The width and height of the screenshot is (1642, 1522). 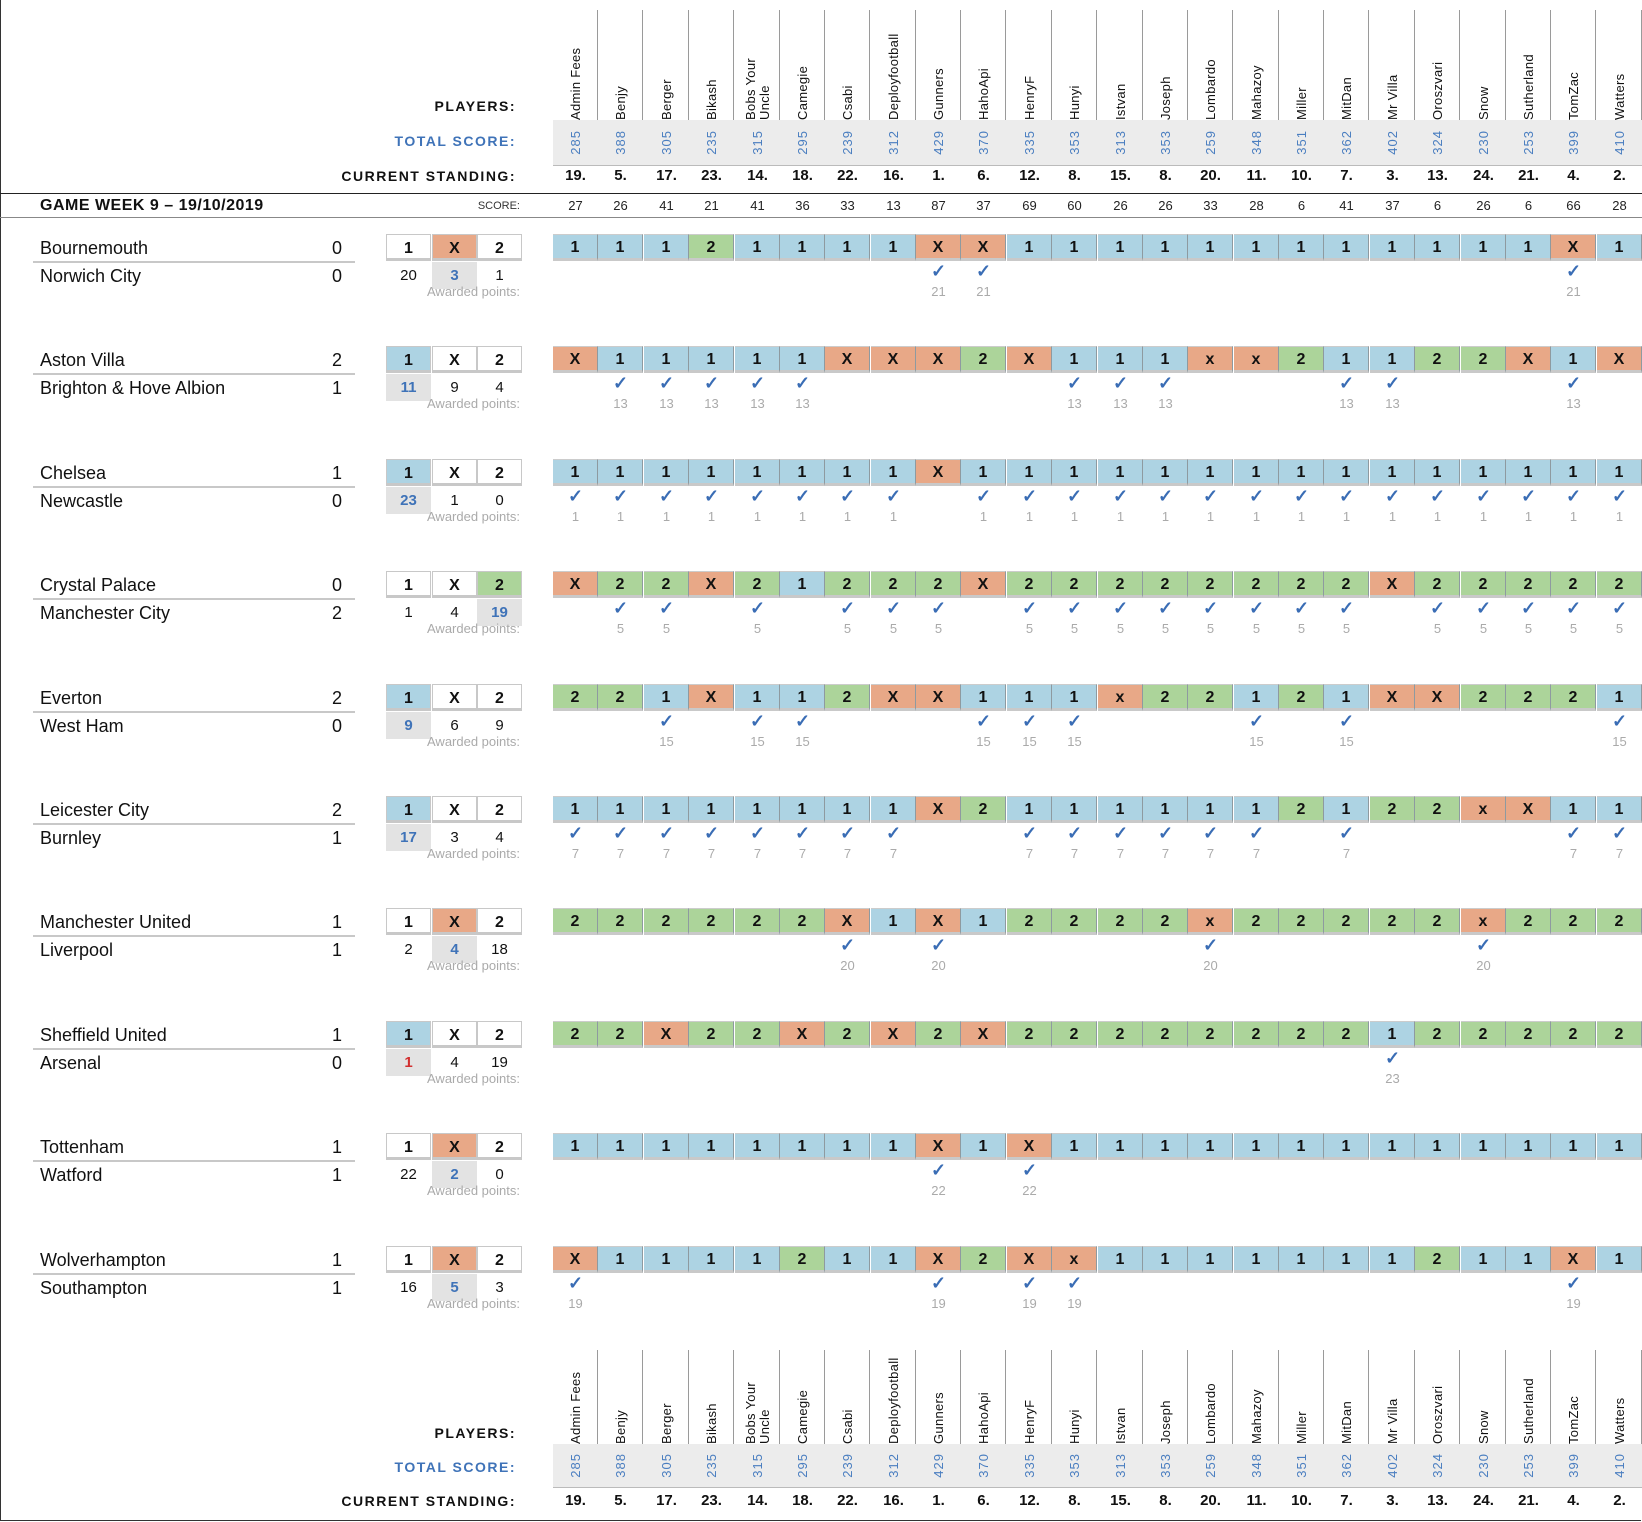 I want to click on awarded-points-label: Awarded points:, so click(x=473, y=516).